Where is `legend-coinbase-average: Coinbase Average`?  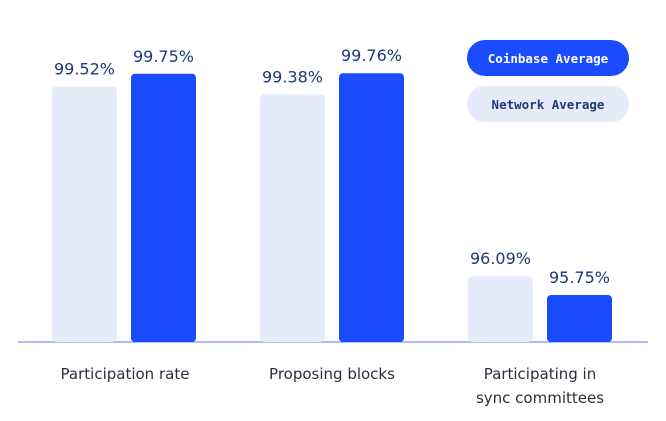
legend-coinbase-average: Coinbase Average is located at coordinates (548, 58).